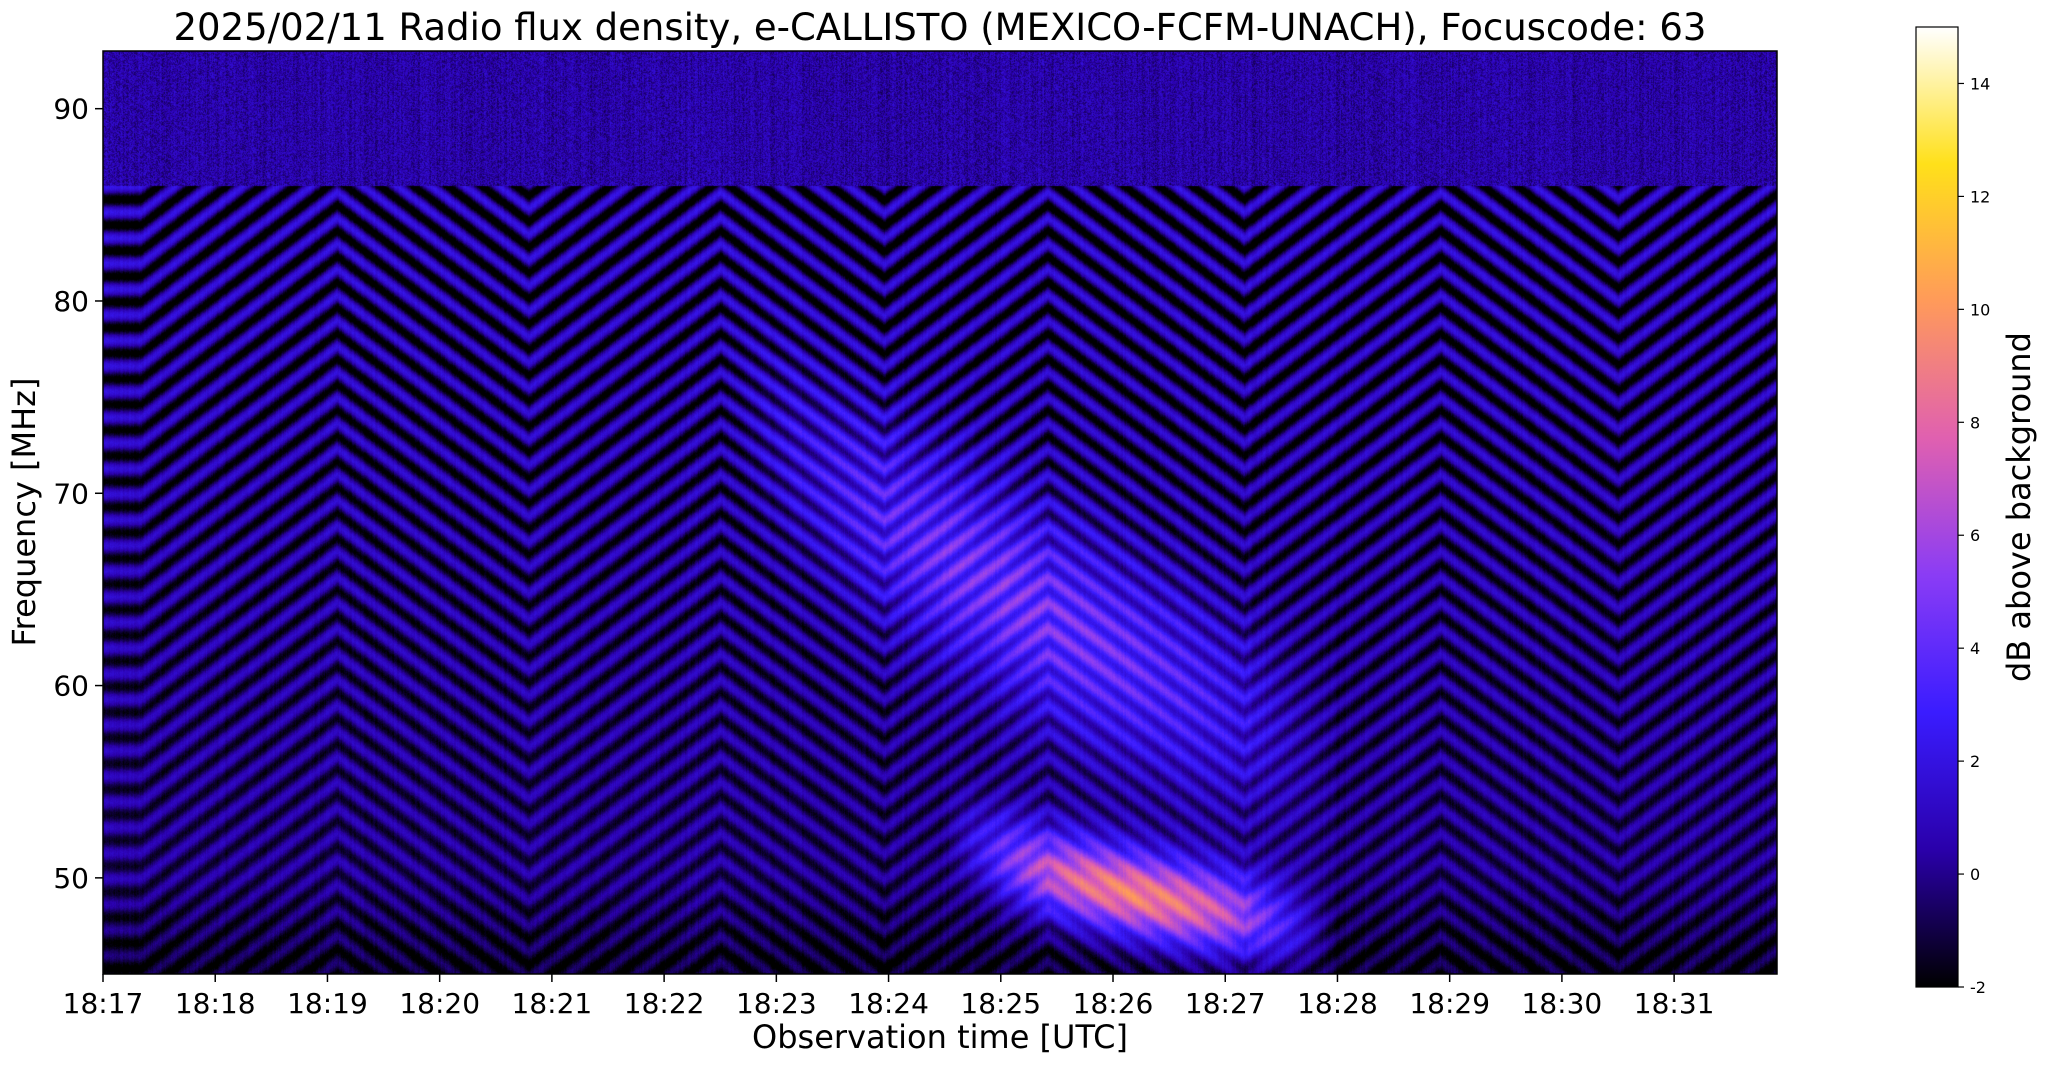  Describe the element at coordinates (664, 1003) in the screenshot. I see `x-tick-label: 18:22` at that location.